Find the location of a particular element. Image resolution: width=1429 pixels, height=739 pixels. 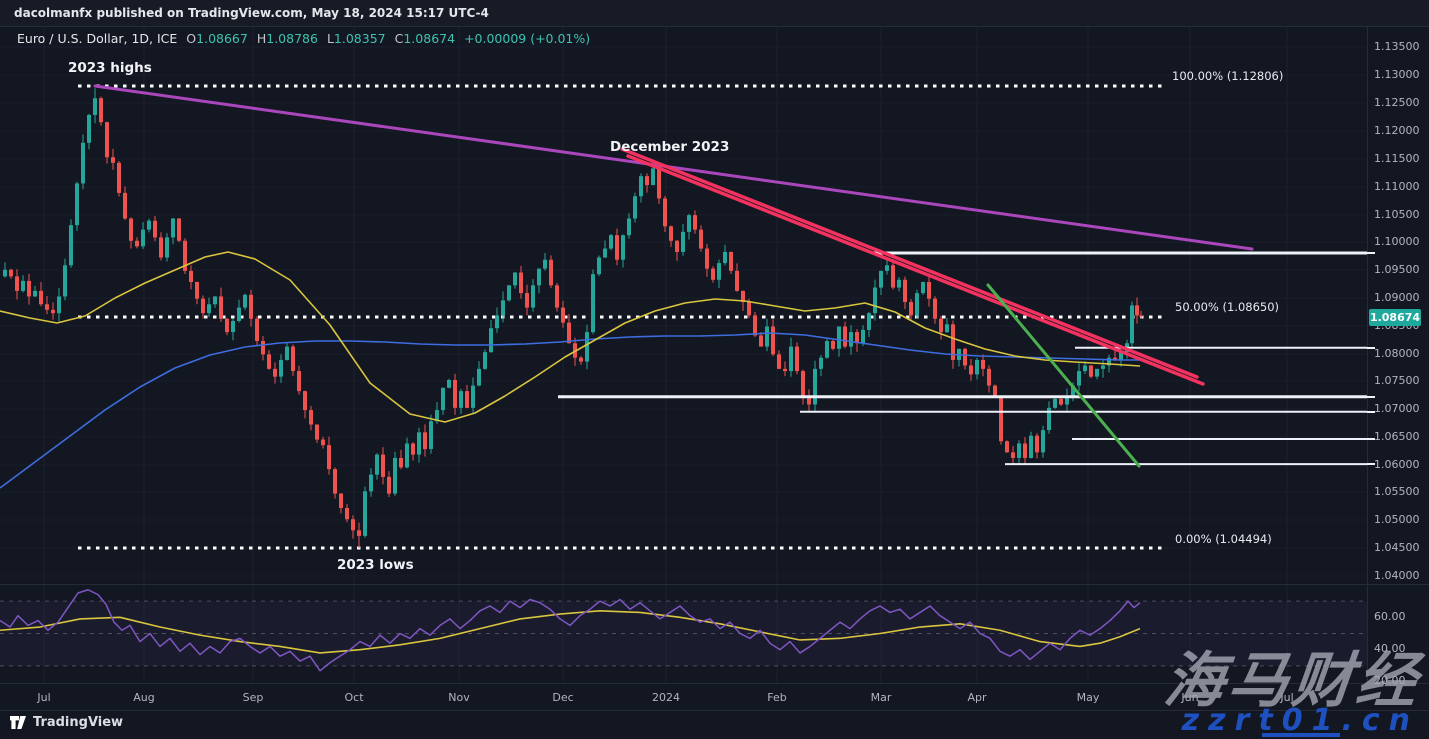

price-tick-label: 1.12500 is located at coordinates (1397, 102).